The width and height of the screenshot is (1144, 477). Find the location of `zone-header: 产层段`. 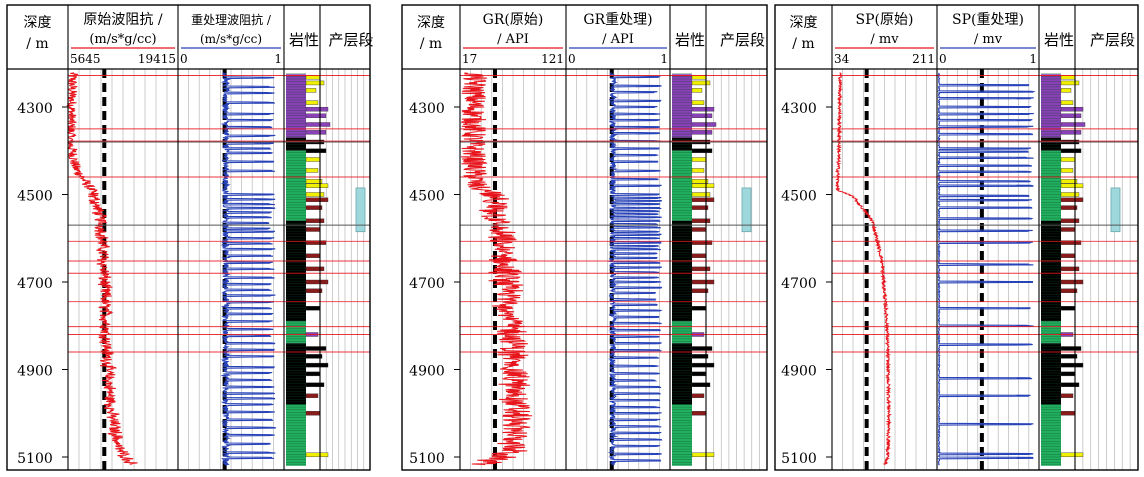

zone-header: 产层段 is located at coordinates (742, 40).